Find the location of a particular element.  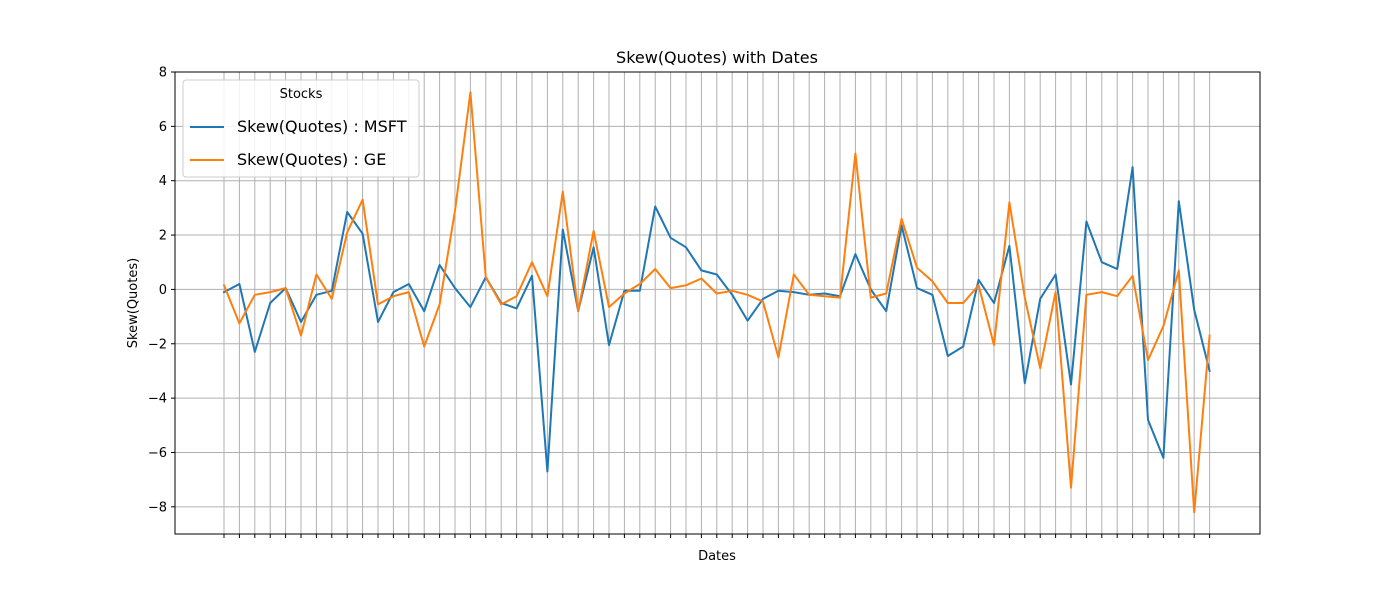

y-tick-label: 6 is located at coordinates (163, 127).